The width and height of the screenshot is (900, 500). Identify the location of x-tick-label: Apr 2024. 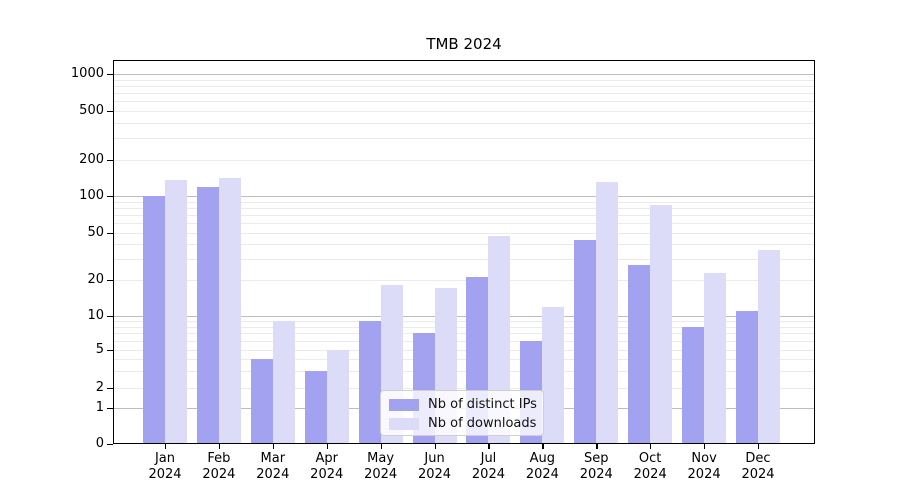
(327, 467).